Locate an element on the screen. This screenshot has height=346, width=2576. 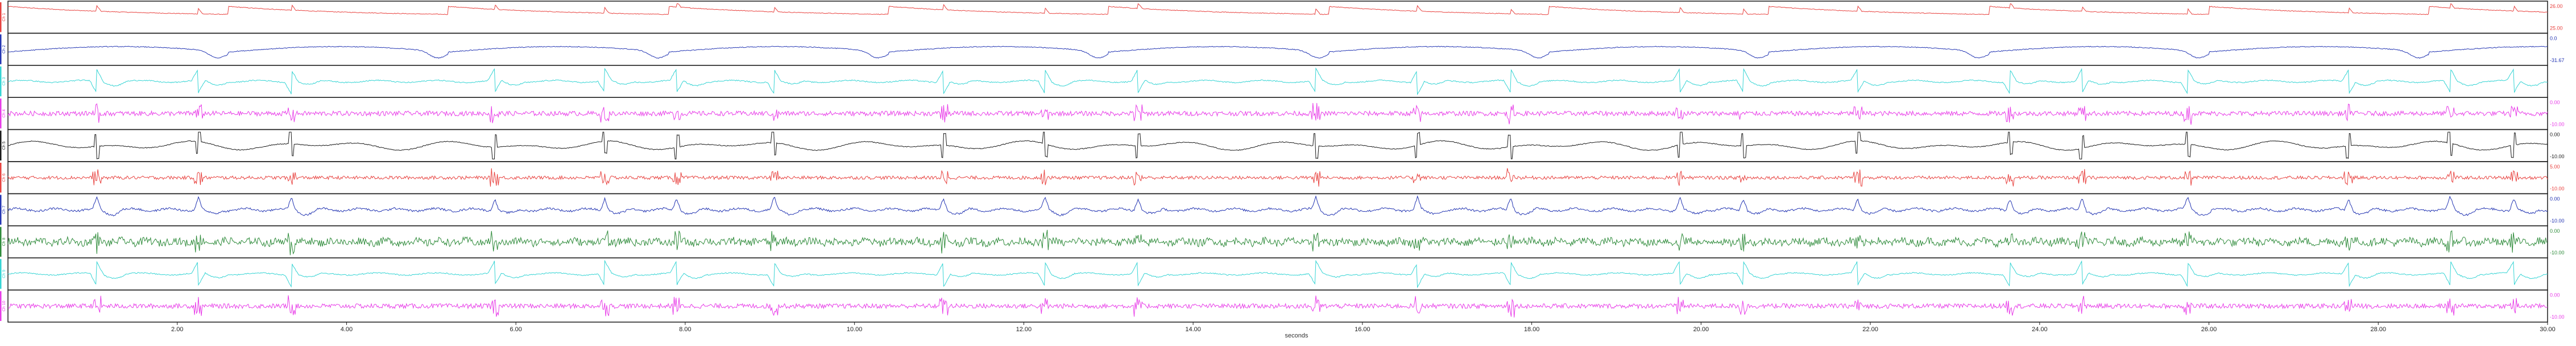
x-tick-label: 6.00 is located at coordinates (515, 329).